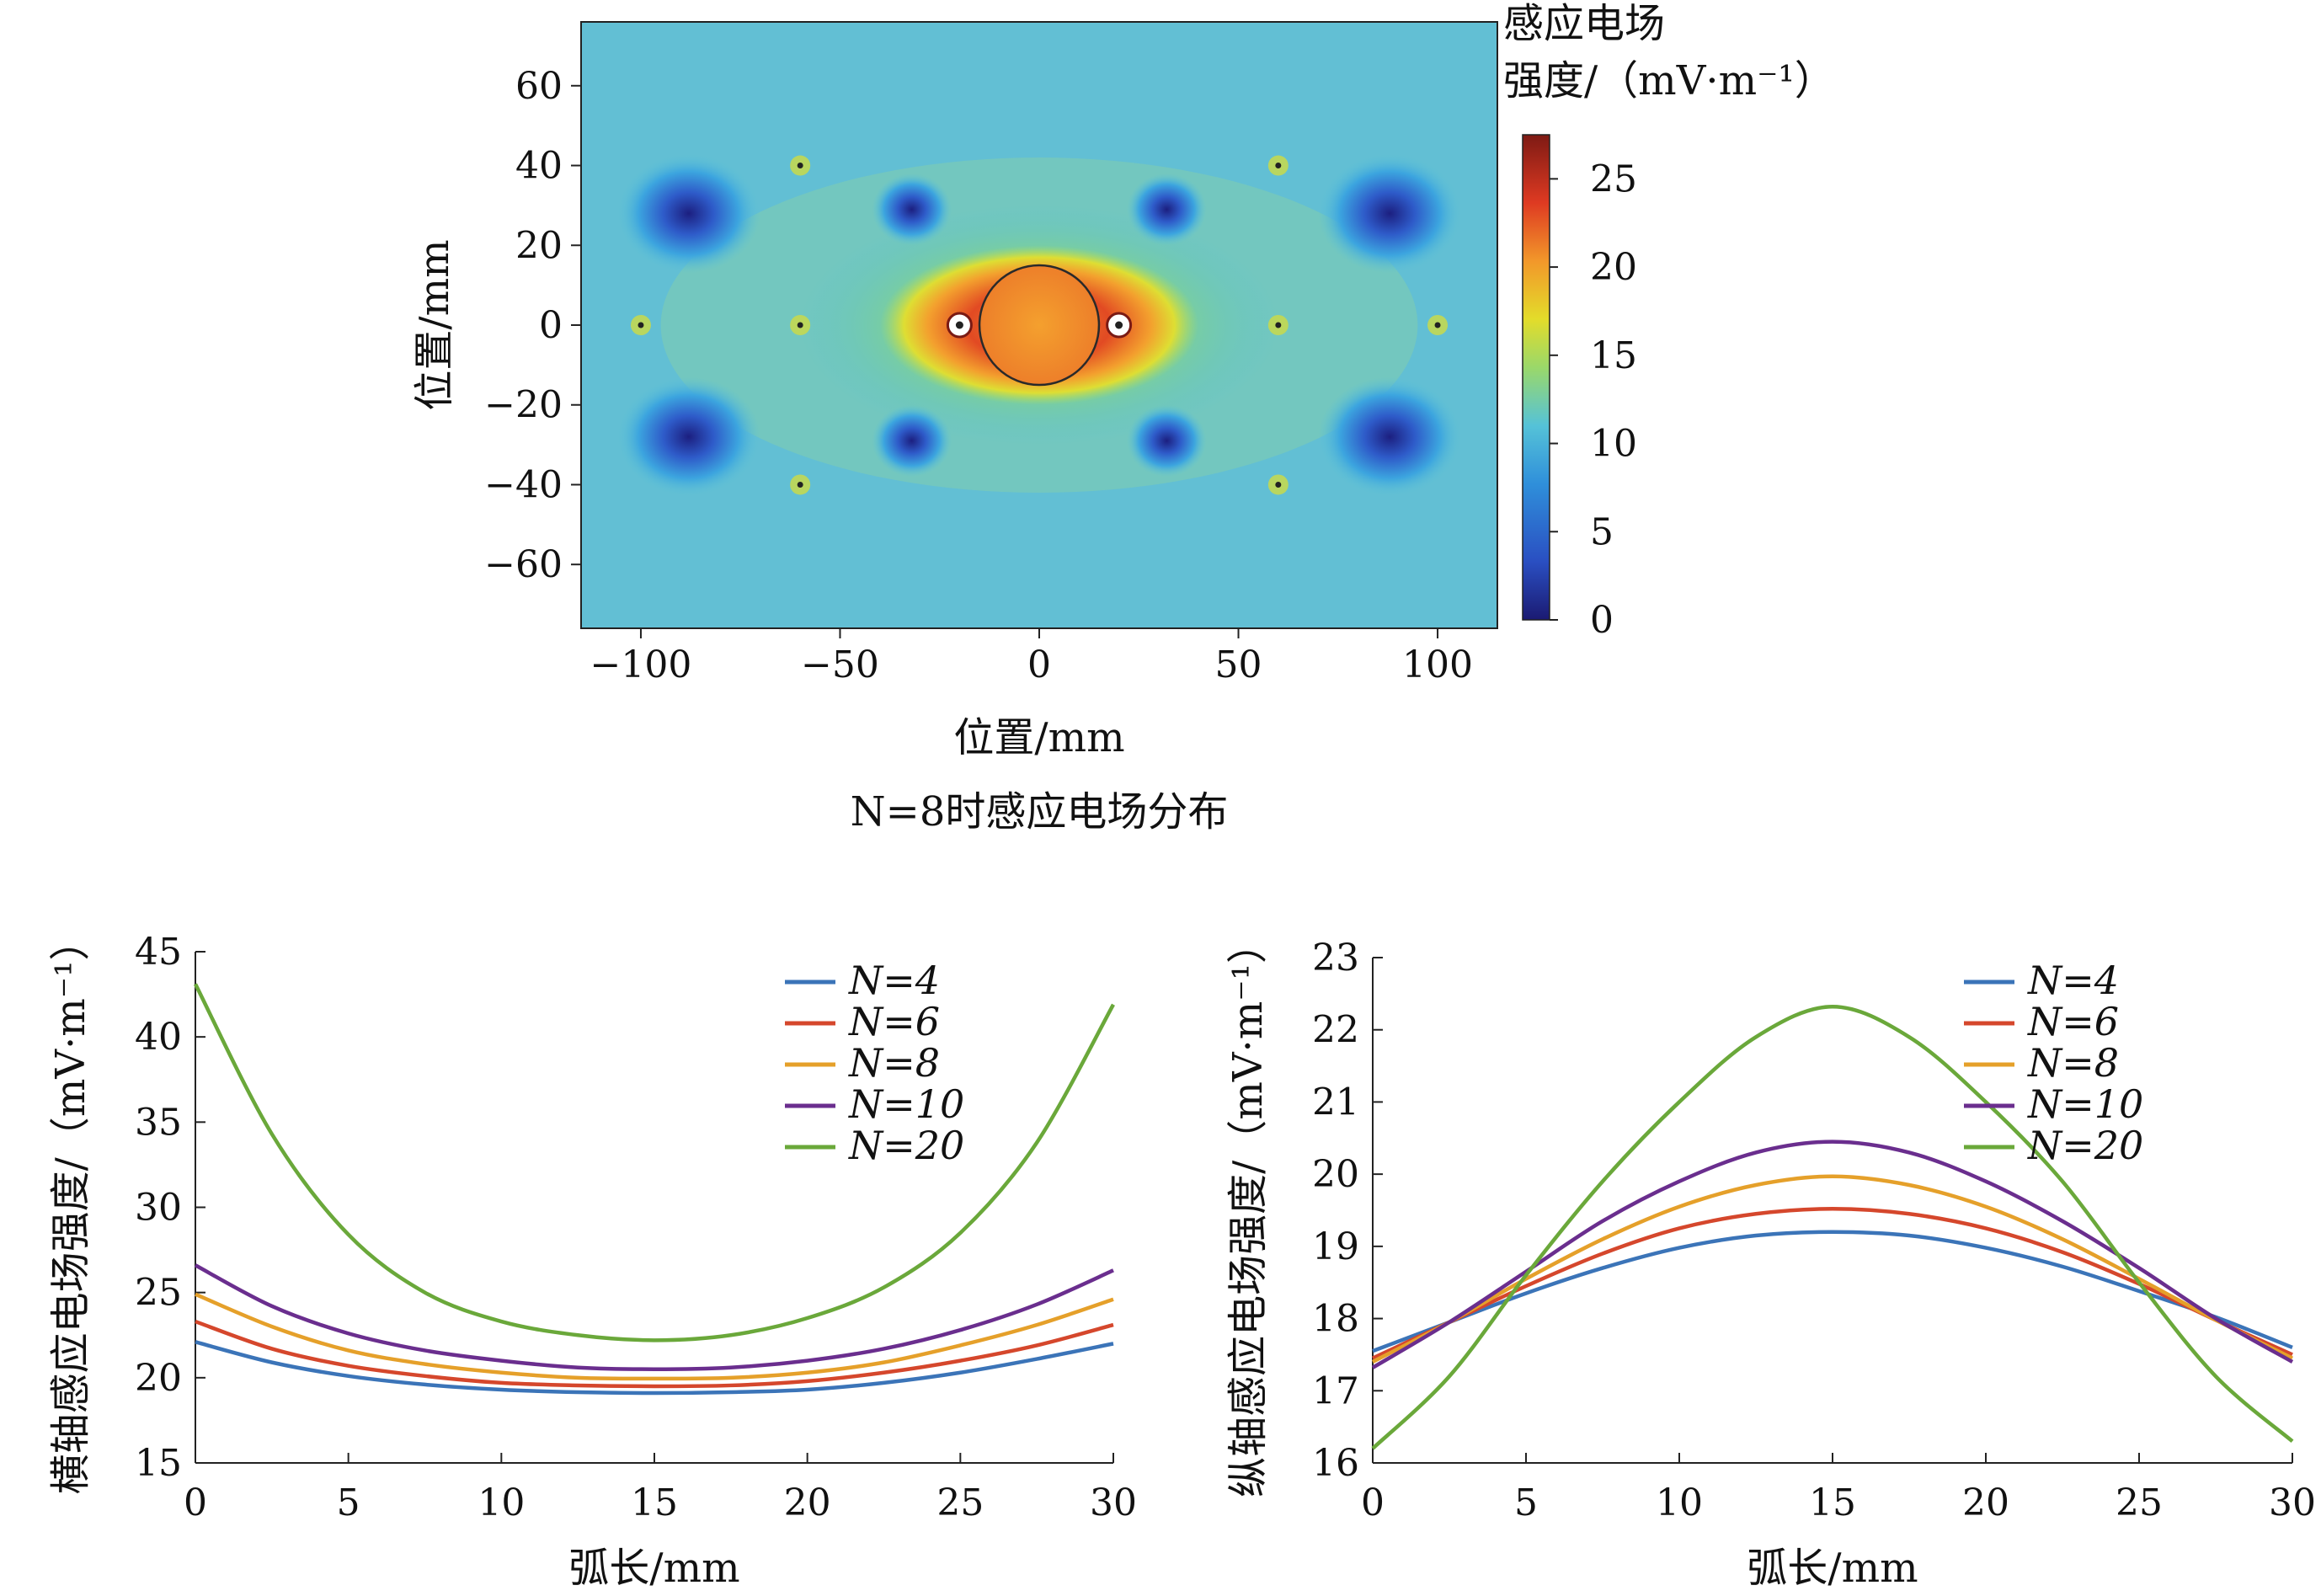 This screenshot has height=1596, width=2321. I want to click on series-line-N6, so click(654, 1354).